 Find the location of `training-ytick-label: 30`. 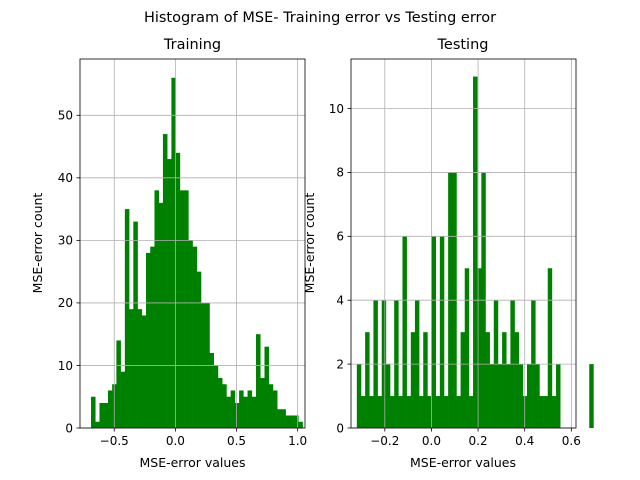

training-ytick-label: 30 is located at coordinates (65, 241).